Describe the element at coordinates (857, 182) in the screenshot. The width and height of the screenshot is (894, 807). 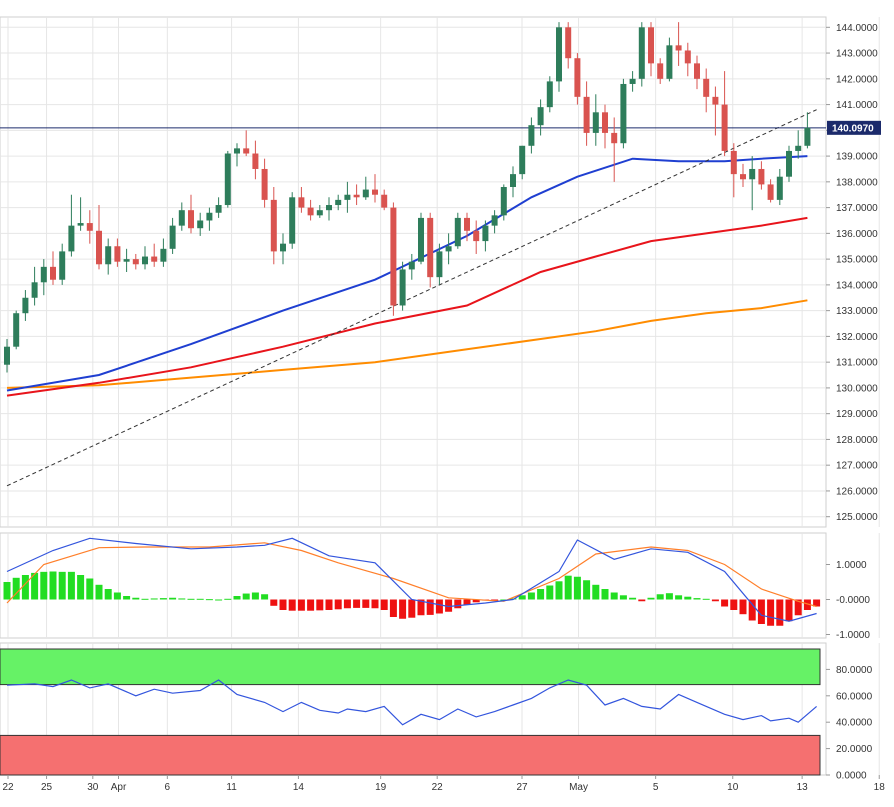
I see `y-tick-label: 138.0000` at that location.